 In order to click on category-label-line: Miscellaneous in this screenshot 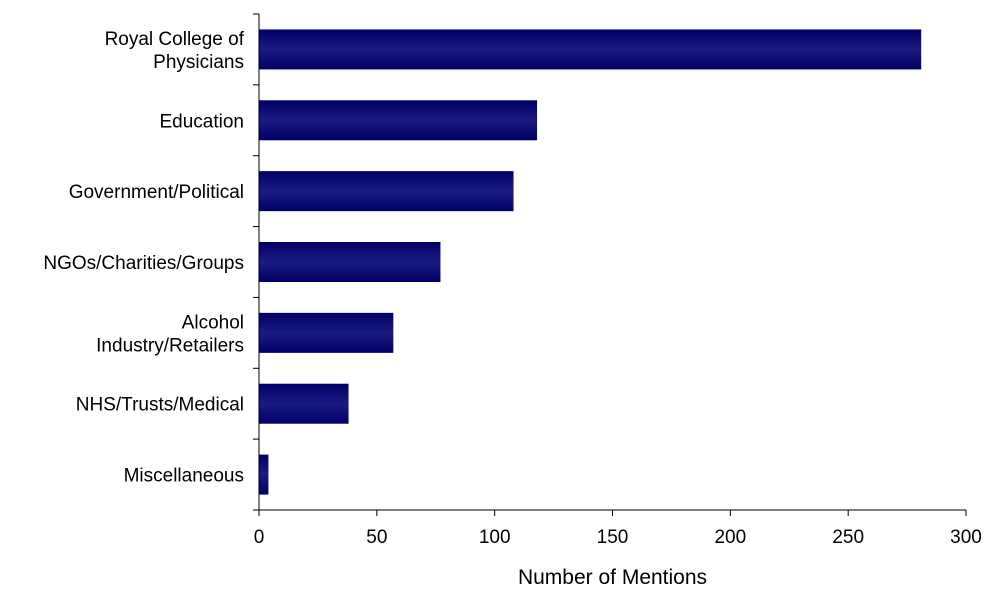, I will do `click(184, 476)`.